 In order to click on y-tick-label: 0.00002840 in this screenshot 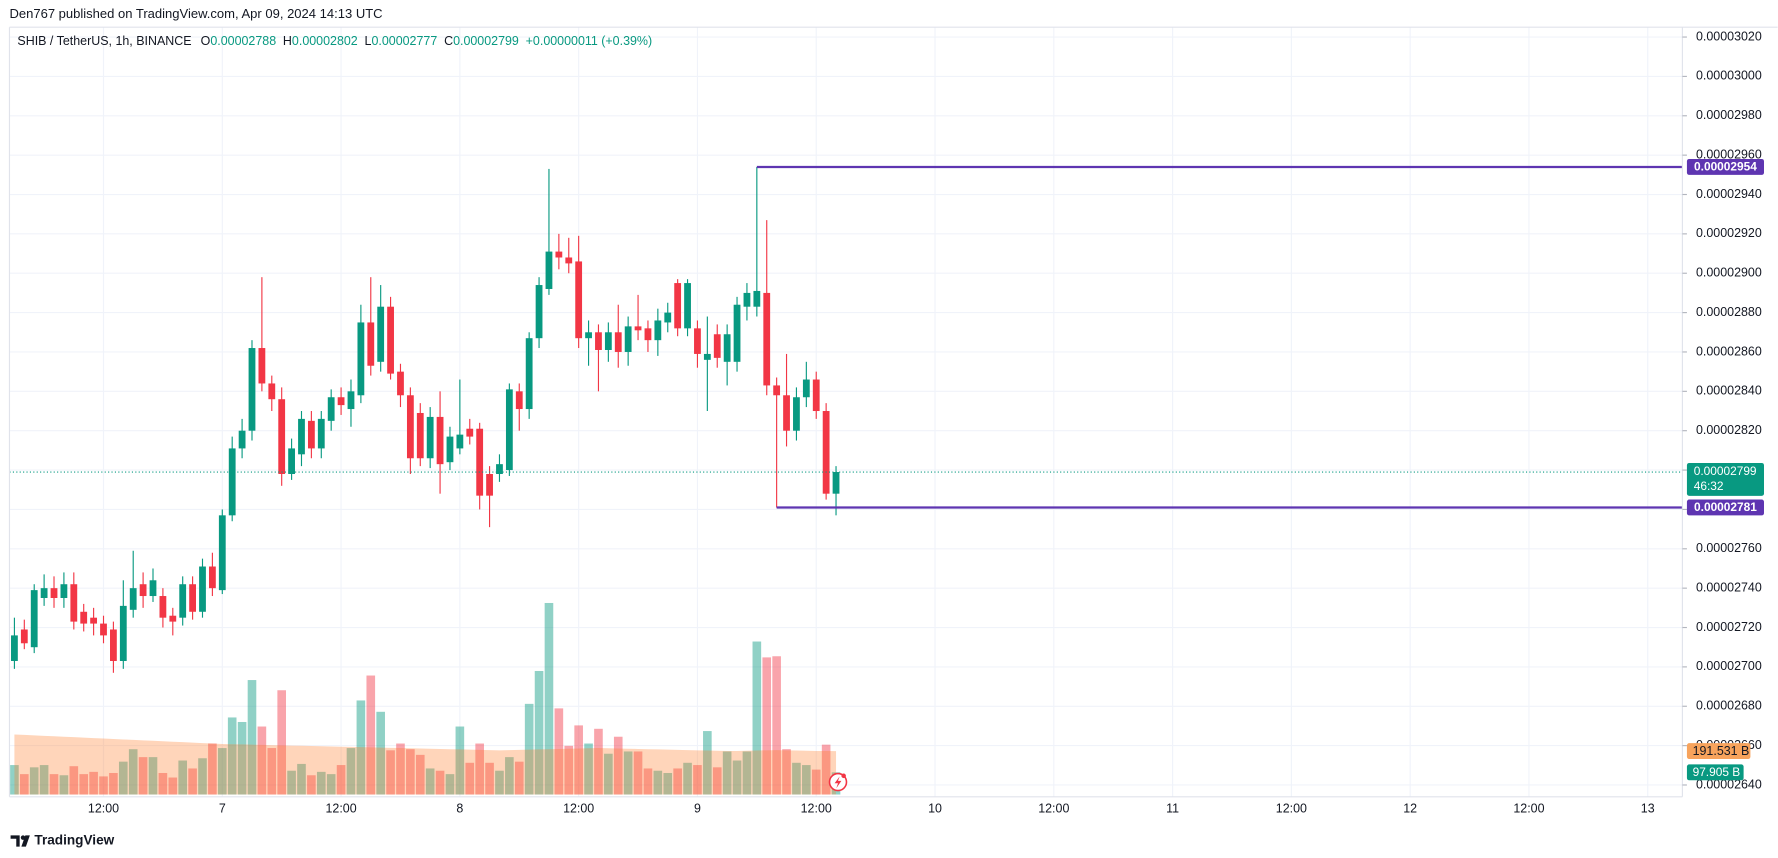, I will do `click(1729, 391)`.